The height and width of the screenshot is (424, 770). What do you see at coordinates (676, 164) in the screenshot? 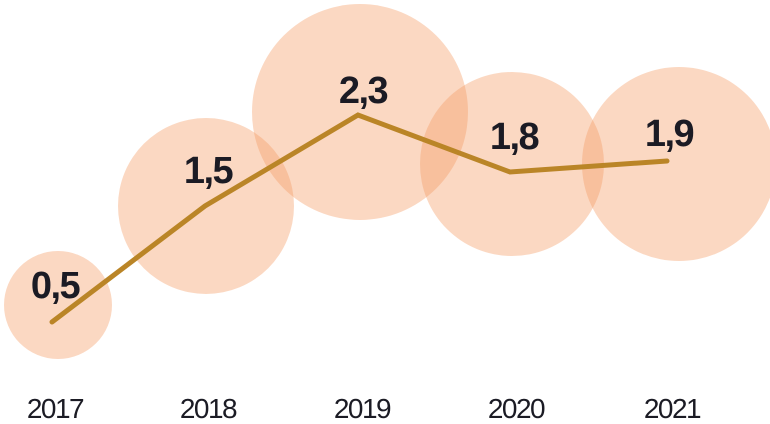
I see `bubble-2021` at bounding box center [676, 164].